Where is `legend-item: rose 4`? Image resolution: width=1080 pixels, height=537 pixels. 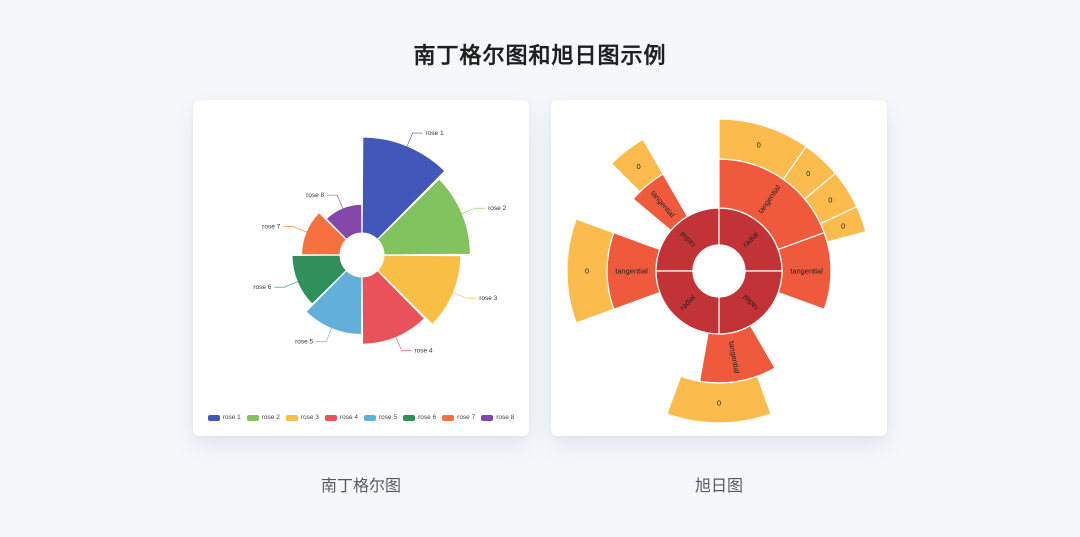 legend-item: rose 4 is located at coordinates (341, 417).